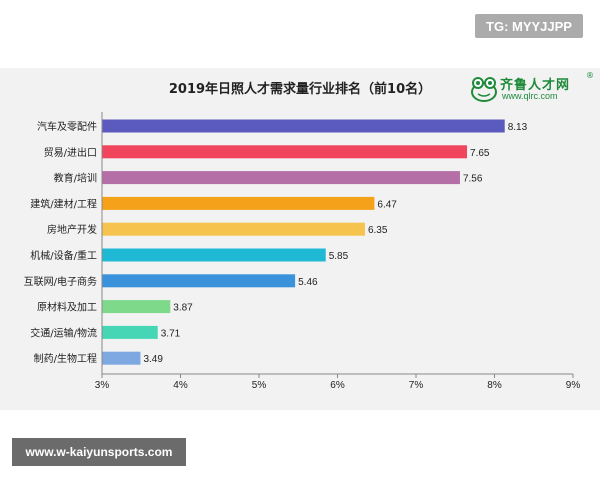 Image resolution: width=600 pixels, height=480 pixels. I want to click on value-label: 7.56, so click(473, 179).